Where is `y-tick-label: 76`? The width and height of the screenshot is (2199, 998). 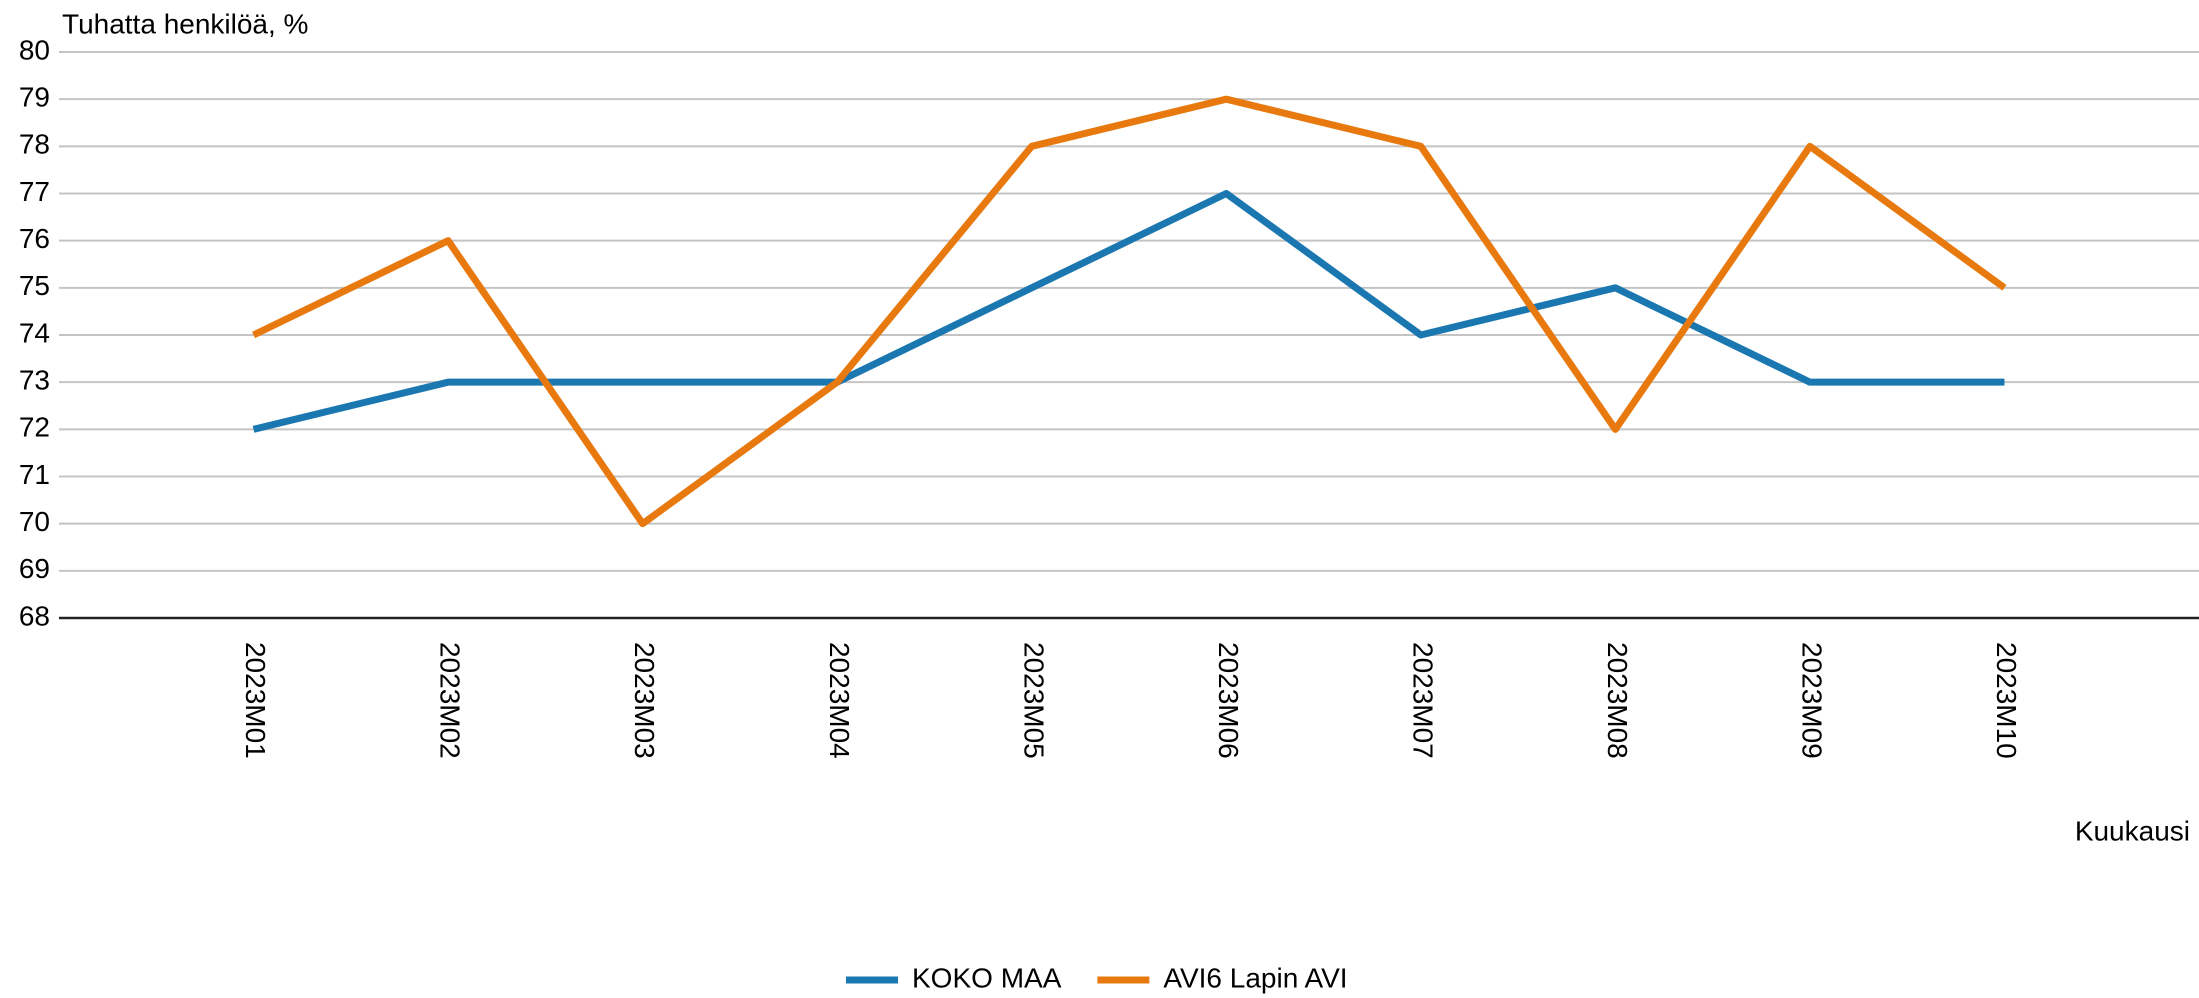 y-tick-label: 76 is located at coordinates (34, 238).